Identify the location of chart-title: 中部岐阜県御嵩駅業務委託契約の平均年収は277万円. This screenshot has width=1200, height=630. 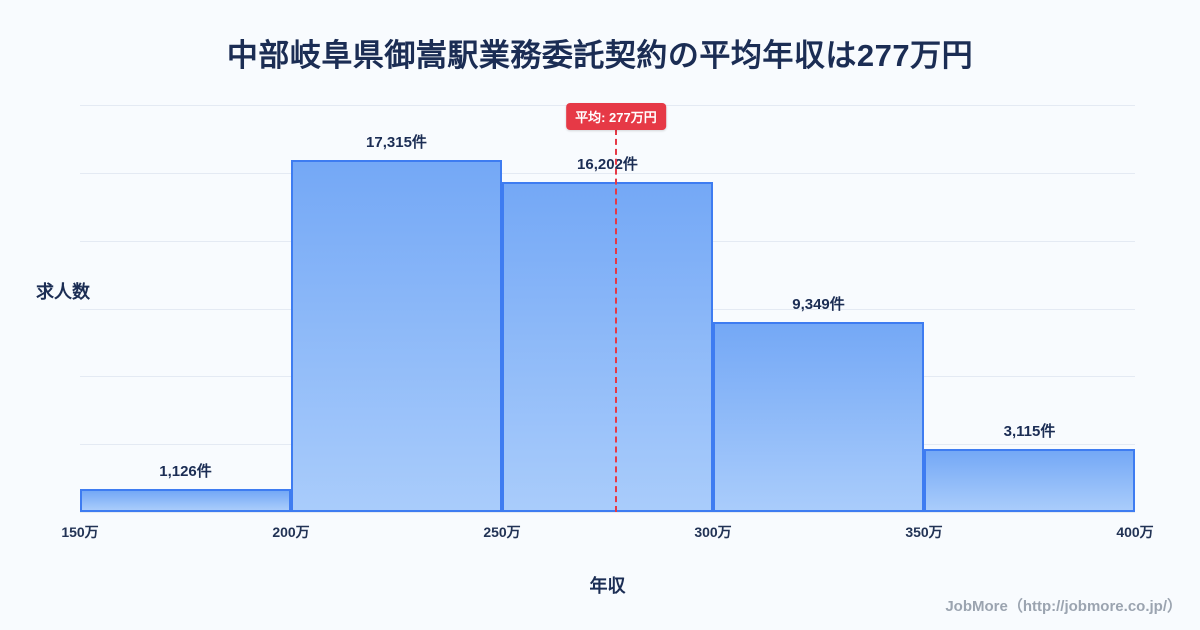
(600, 55).